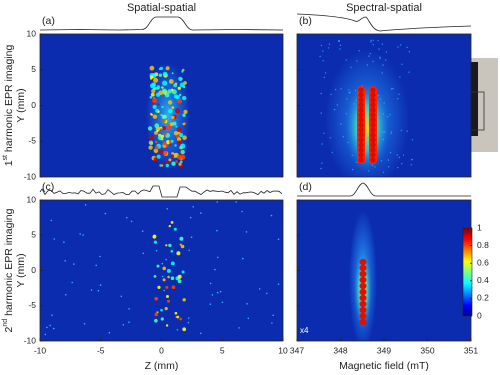  I want to click on panel-label: (b), so click(305, 21).